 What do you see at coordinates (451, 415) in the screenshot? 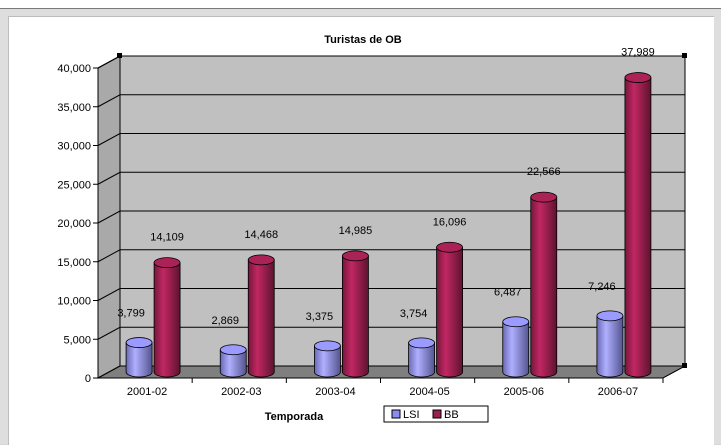
I see `legend-label-bb: BB` at bounding box center [451, 415].